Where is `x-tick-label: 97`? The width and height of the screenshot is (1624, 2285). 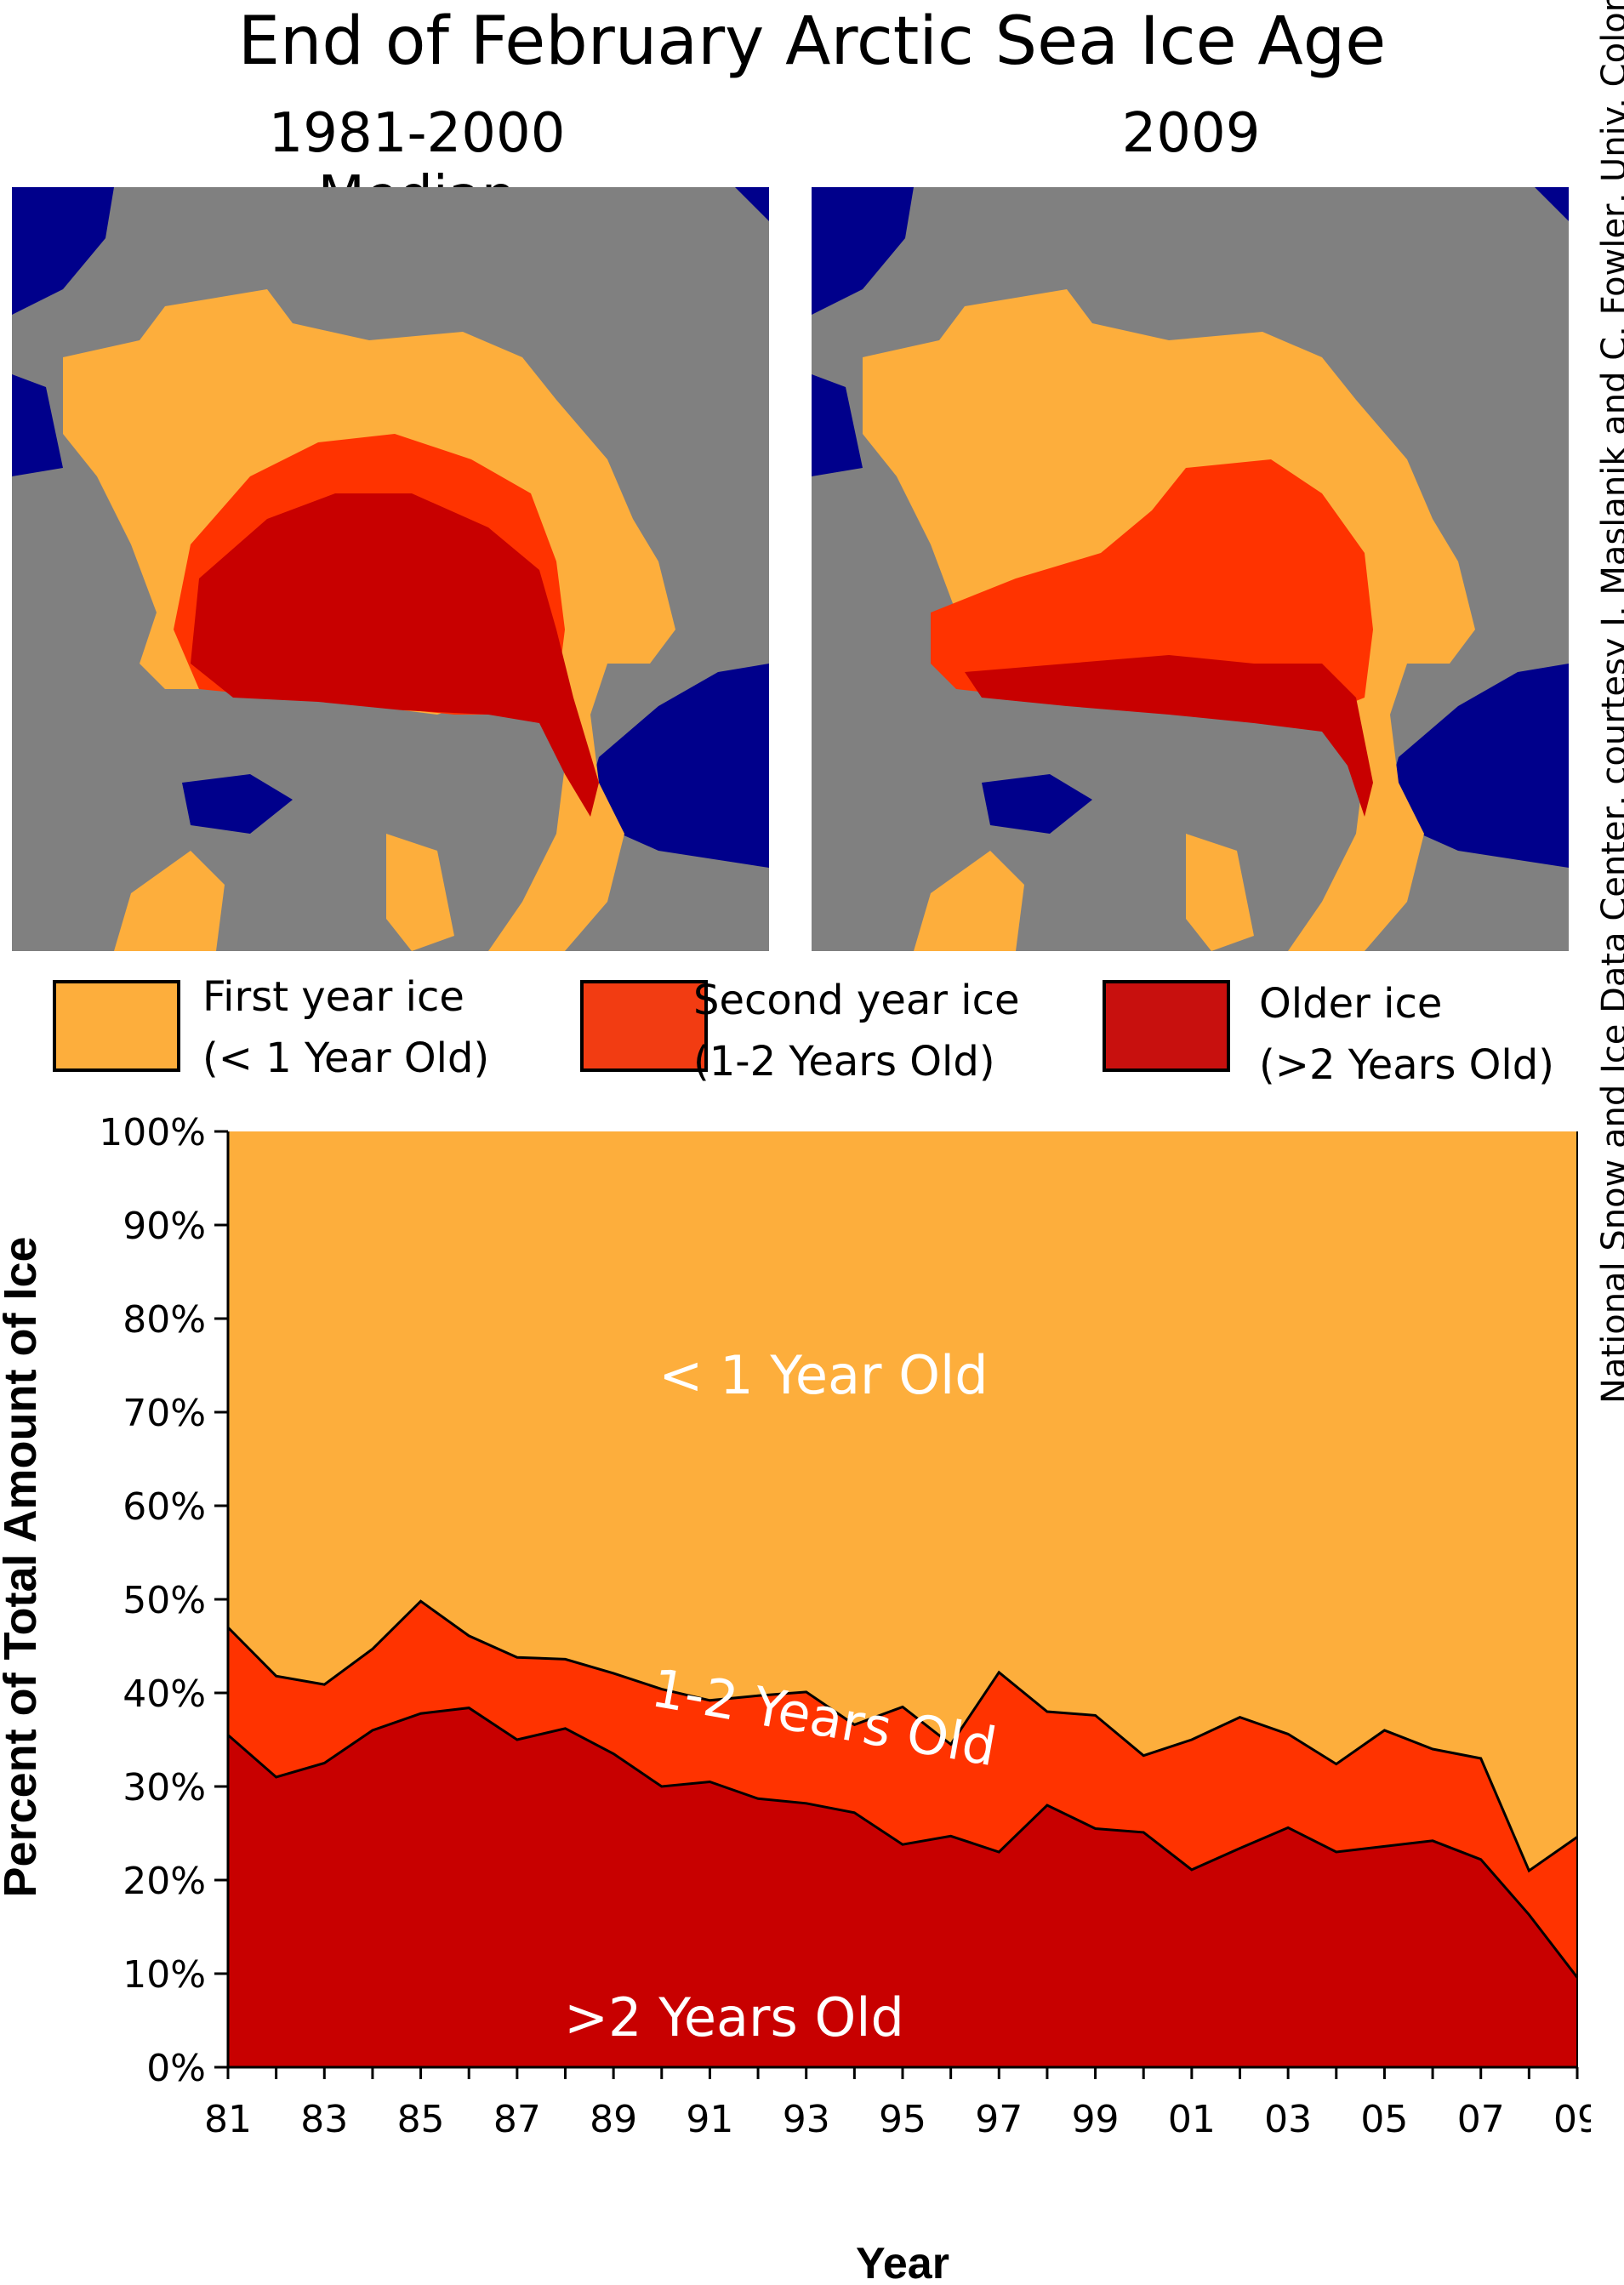
x-tick-label: 97 is located at coordinates (999, 2120).